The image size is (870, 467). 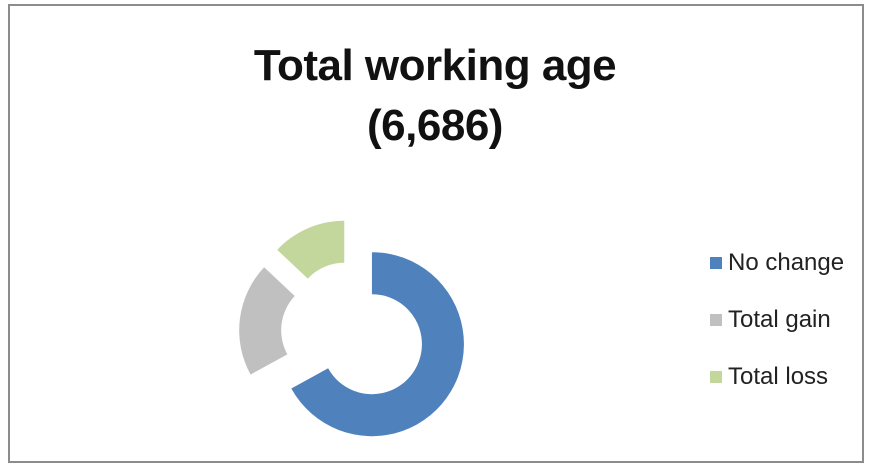 What do you see at coordinates (786, 262) in the screenshot?
I see `legend-label-no-change: No change` at bounding box center [786, 262].